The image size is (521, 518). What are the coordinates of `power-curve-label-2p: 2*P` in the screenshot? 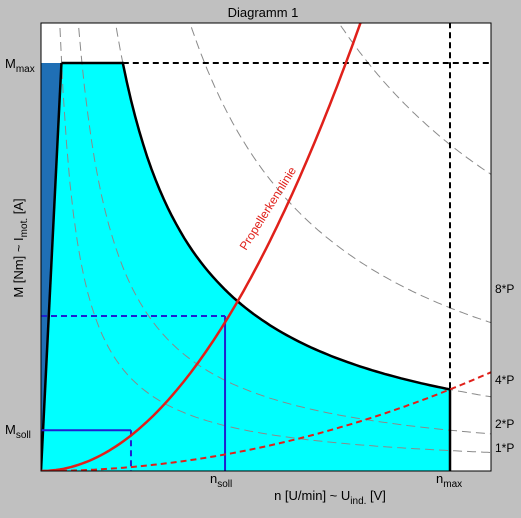 It's located at (504, 424).